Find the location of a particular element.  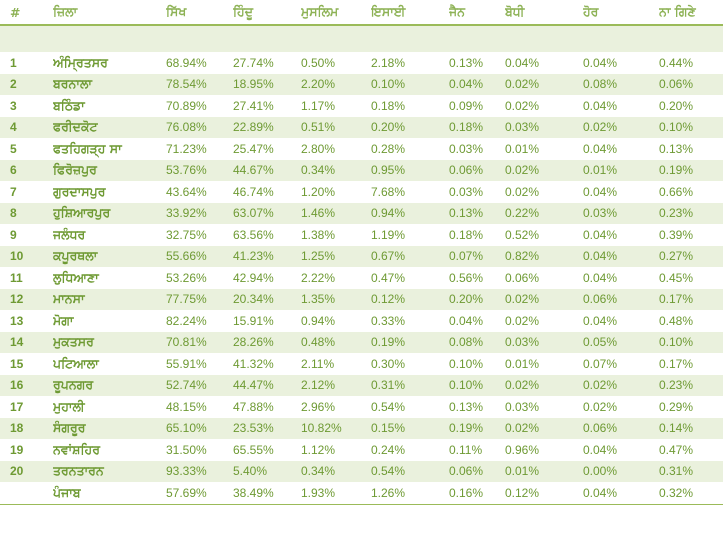

hindu-value: 63.07% is located at coordinates (253, 213).